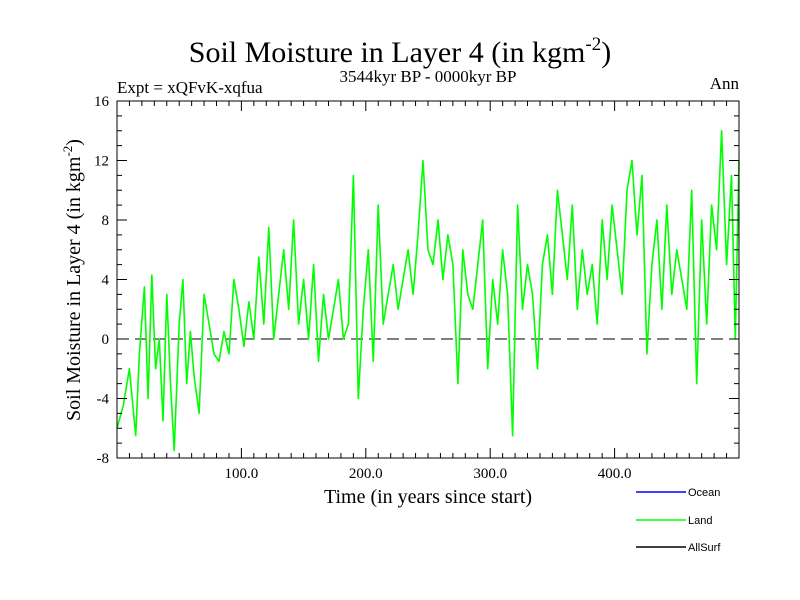 The height and width of the screenshot is (600, 800). What do you see at coordinates (106, 281) in the screenshot?
I see `y-tick-label: 4` at bounding box center [106, 281].